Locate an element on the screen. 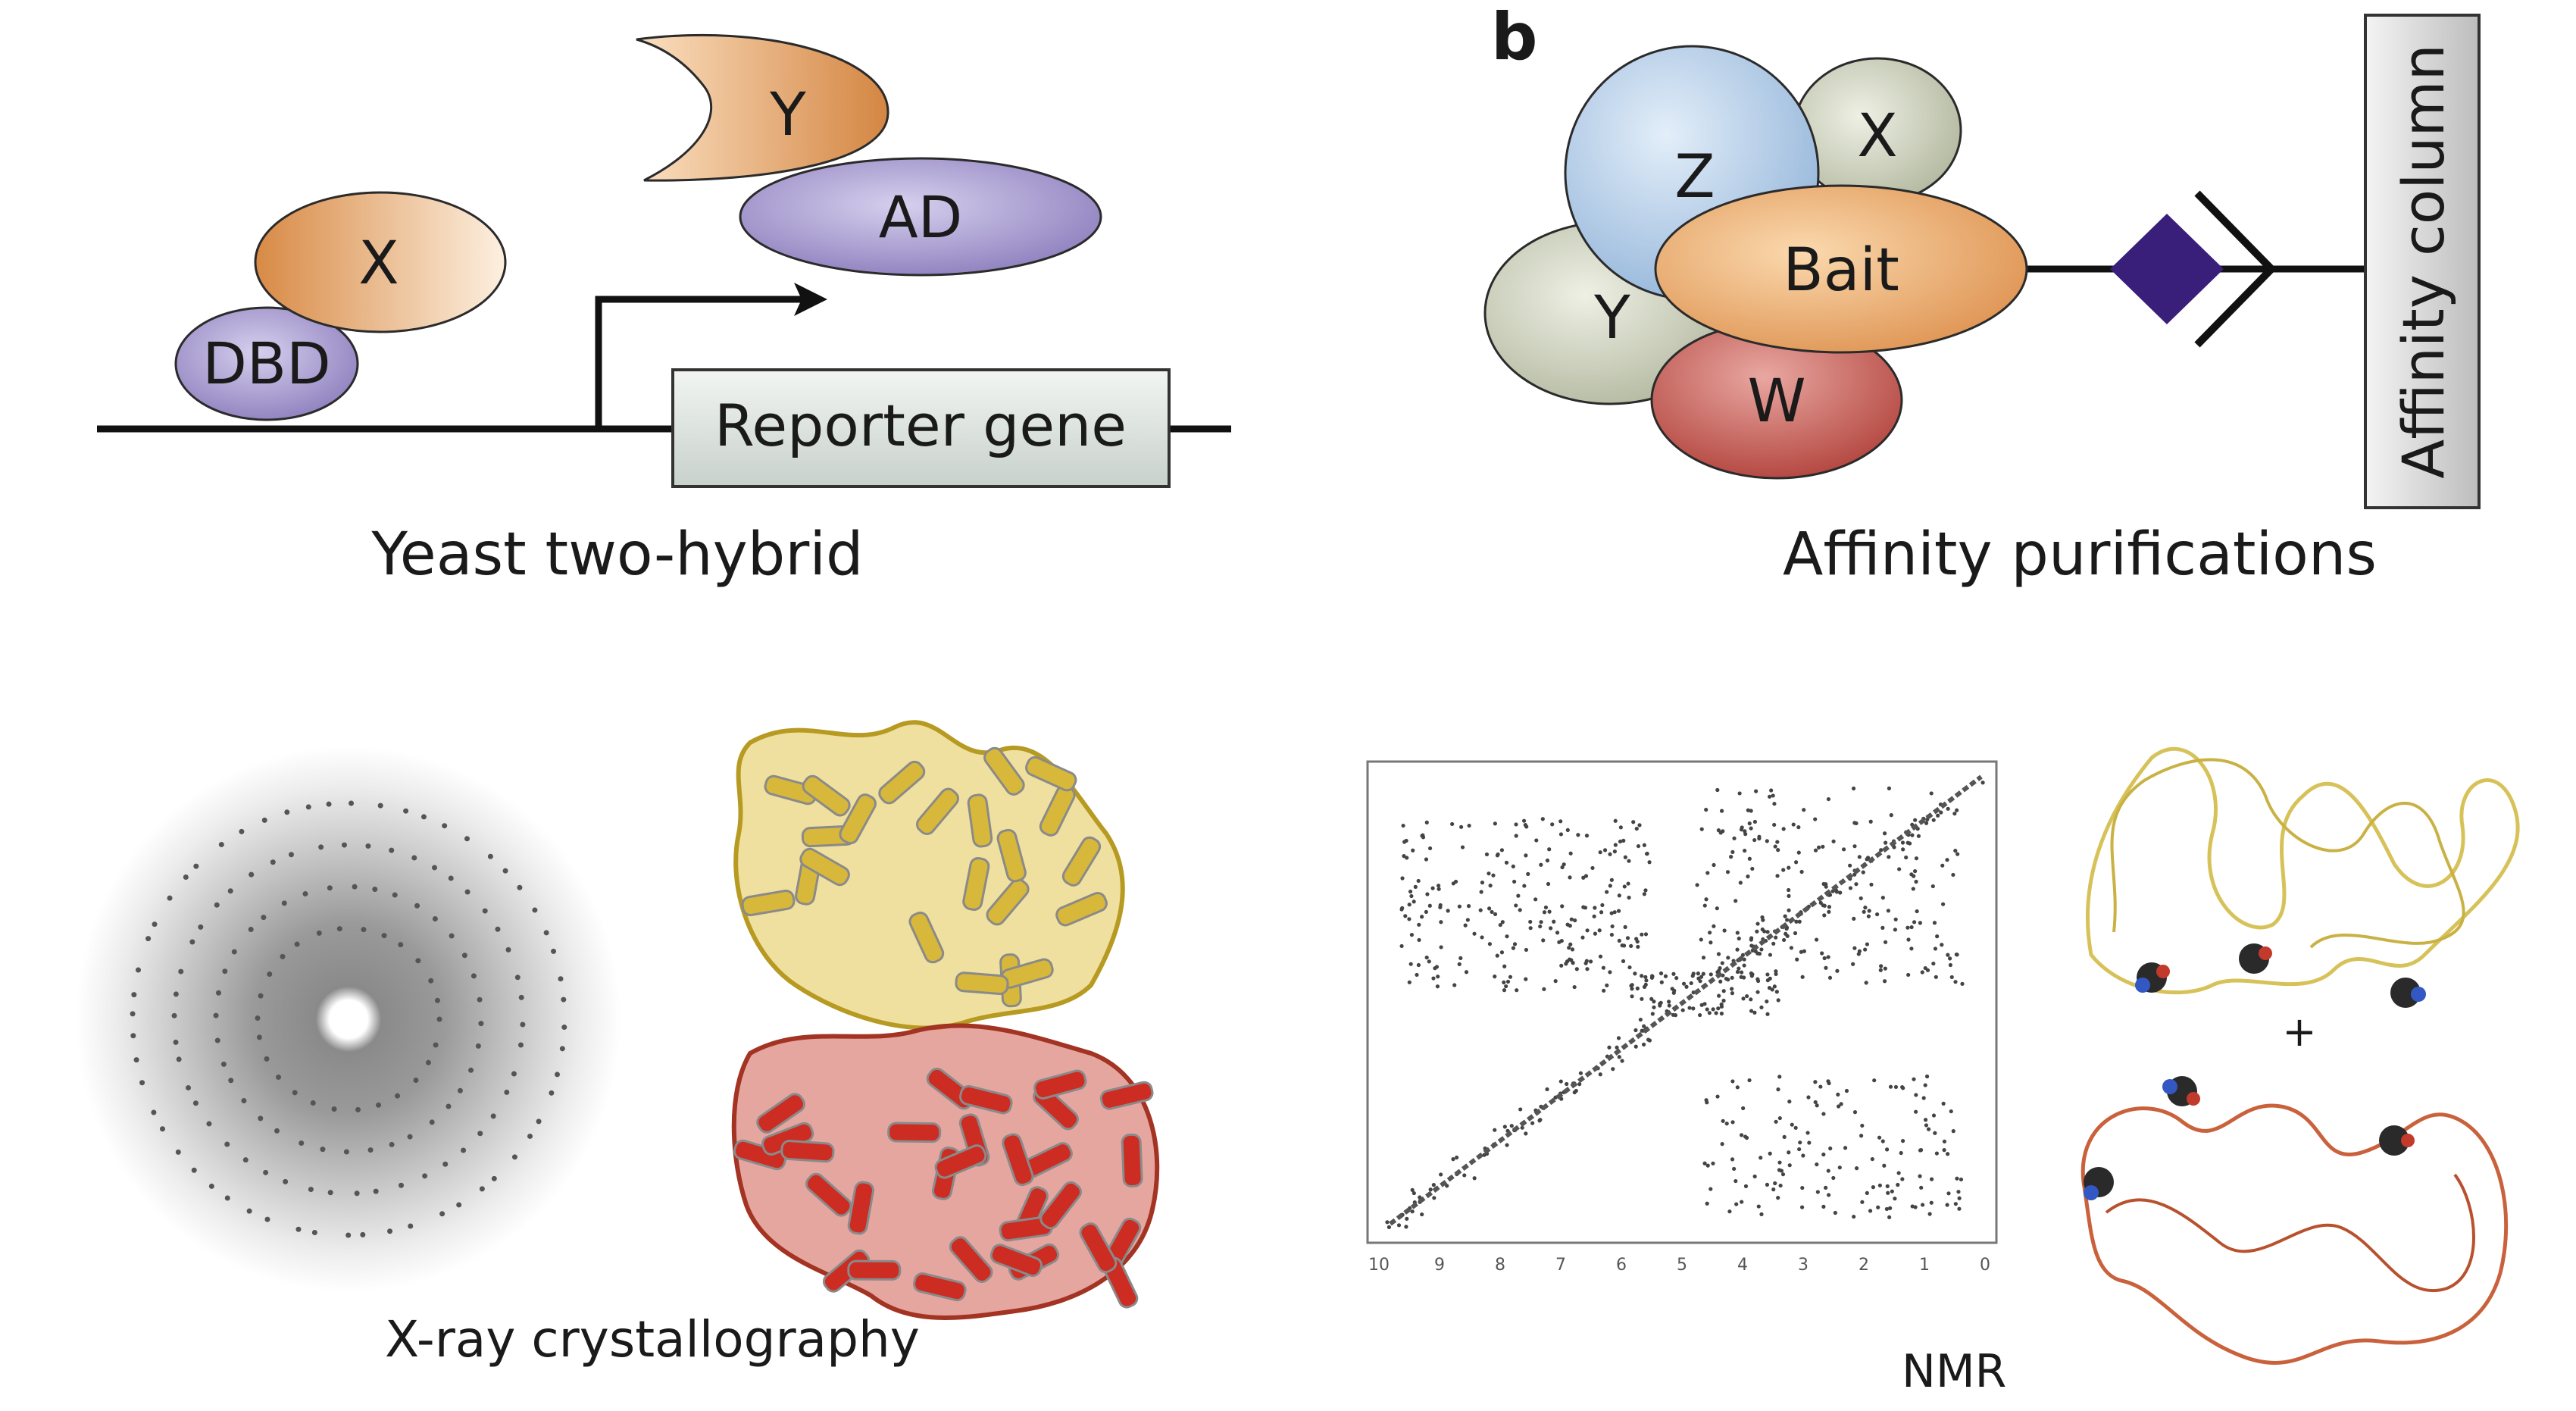 This screenshot has height=1411, width=2576. x-blob-a is located at coordinates (381, 262).